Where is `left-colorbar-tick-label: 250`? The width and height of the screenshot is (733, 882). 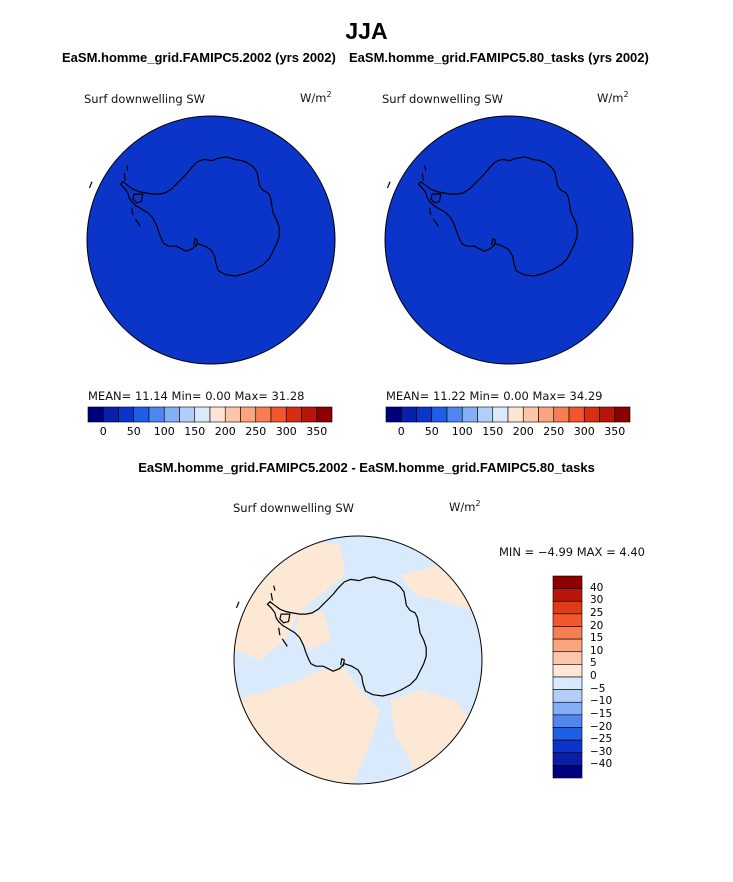 left-colorbar-tick-label: 250 is located at coordinates (256, 431).